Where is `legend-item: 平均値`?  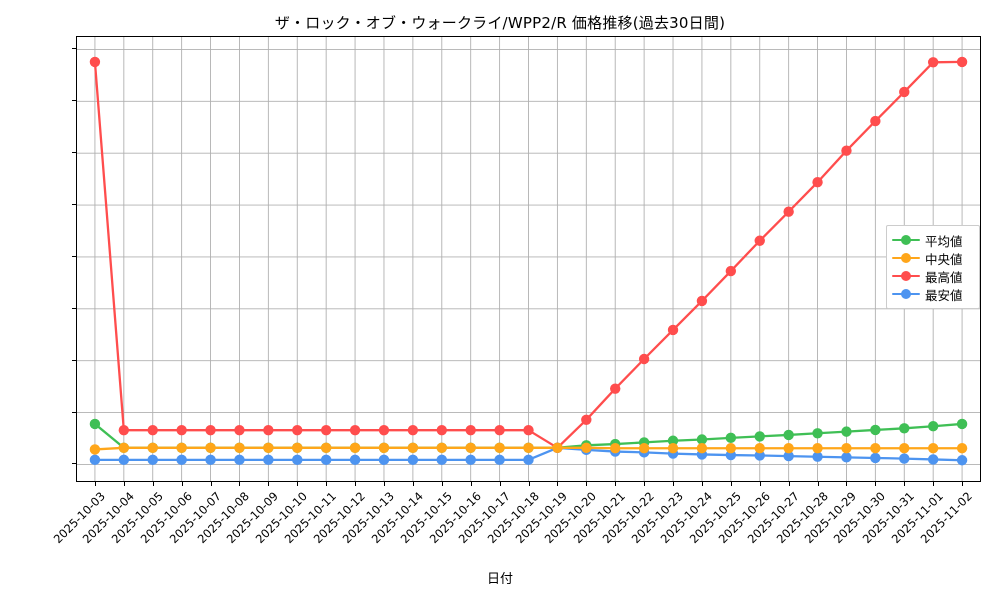 legend-item: 平均値 is located at coordinates (932, 240).